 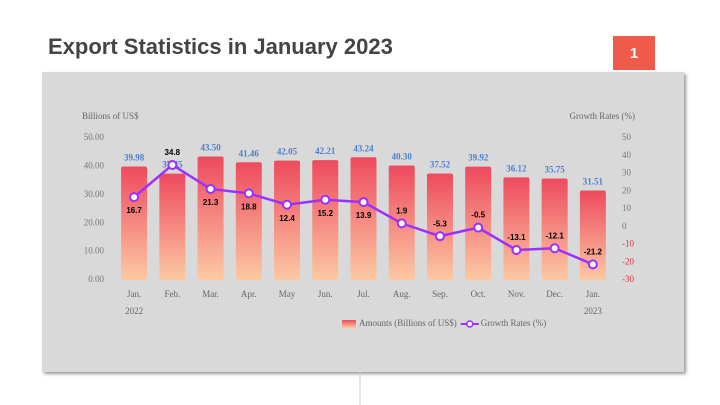 What do you see at coordinates (363, 148) in the screenshot?
I see `bar-value-label: 43.24` at bounding box center [363, 148].